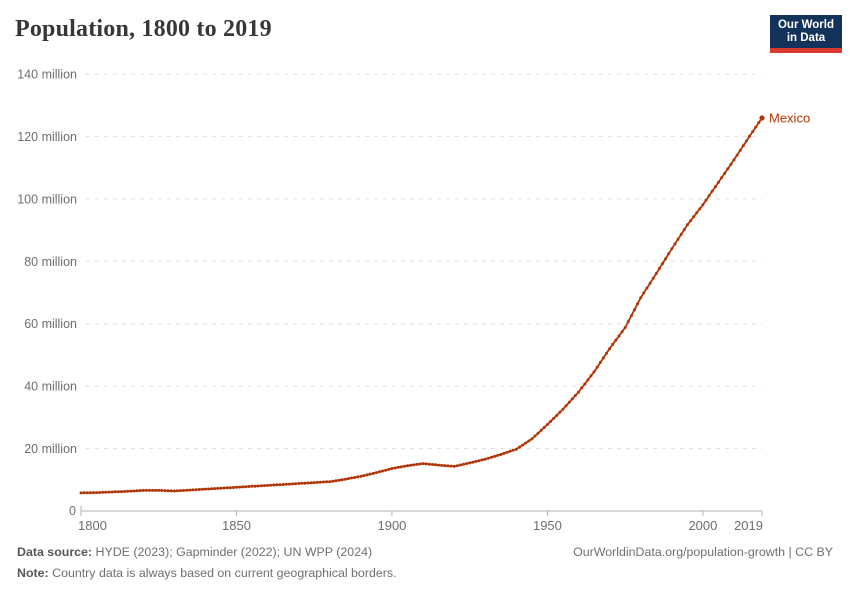  Describe the element at coordinates (47, 199) in the screenshot. I see `y-tick-label: 100 million` at that location.